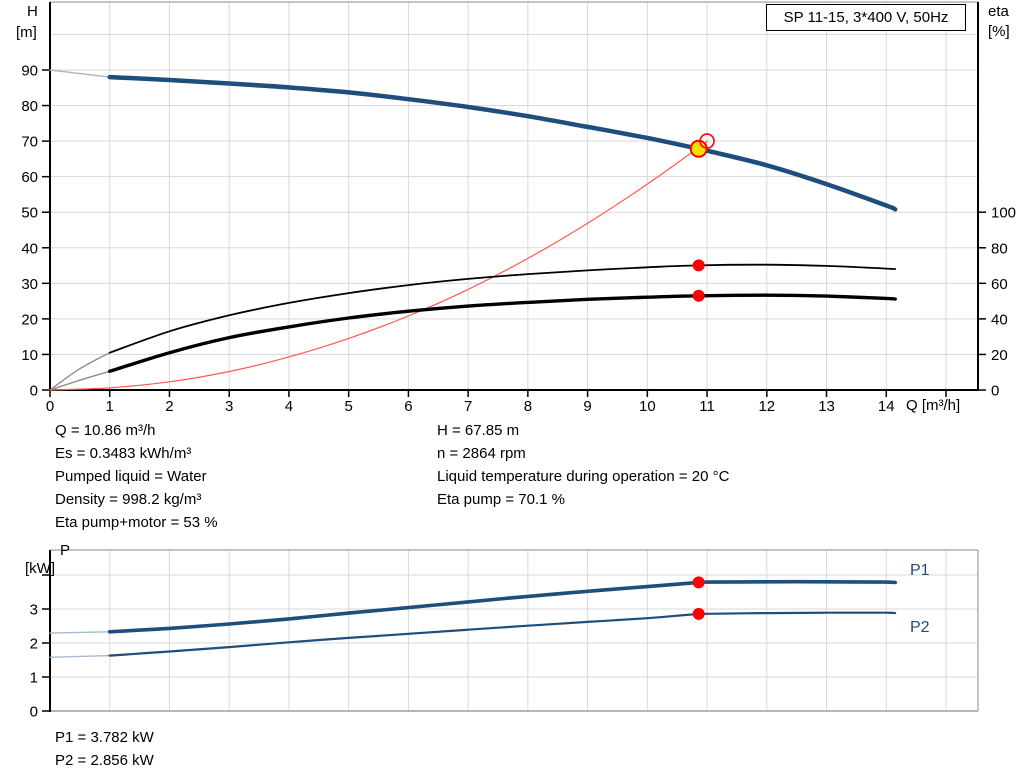 This screenshot has width=1024, height=781. What do you see at coordinates (80, 73) in the screenshot?
I see `head-curve-pre` at bounding box center [80, 73].